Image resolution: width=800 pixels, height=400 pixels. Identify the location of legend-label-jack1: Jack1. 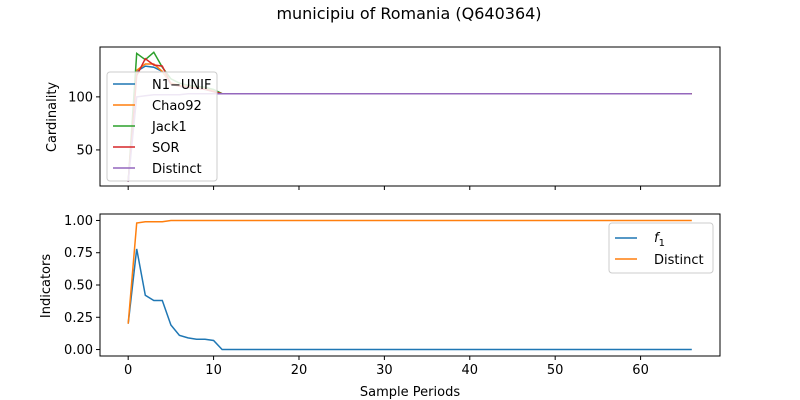
(169, 127).